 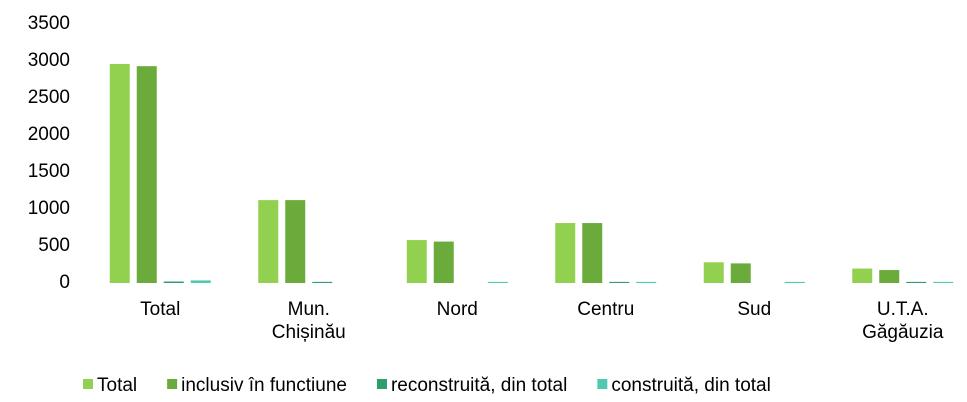 I want to click on legend-label: inclusiv în functiune, so click(x=264, y=385).